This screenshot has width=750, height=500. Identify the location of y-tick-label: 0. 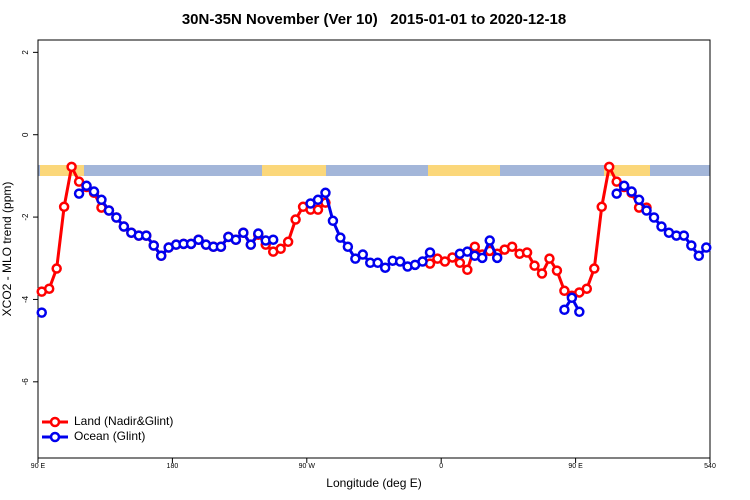
(25, 134).